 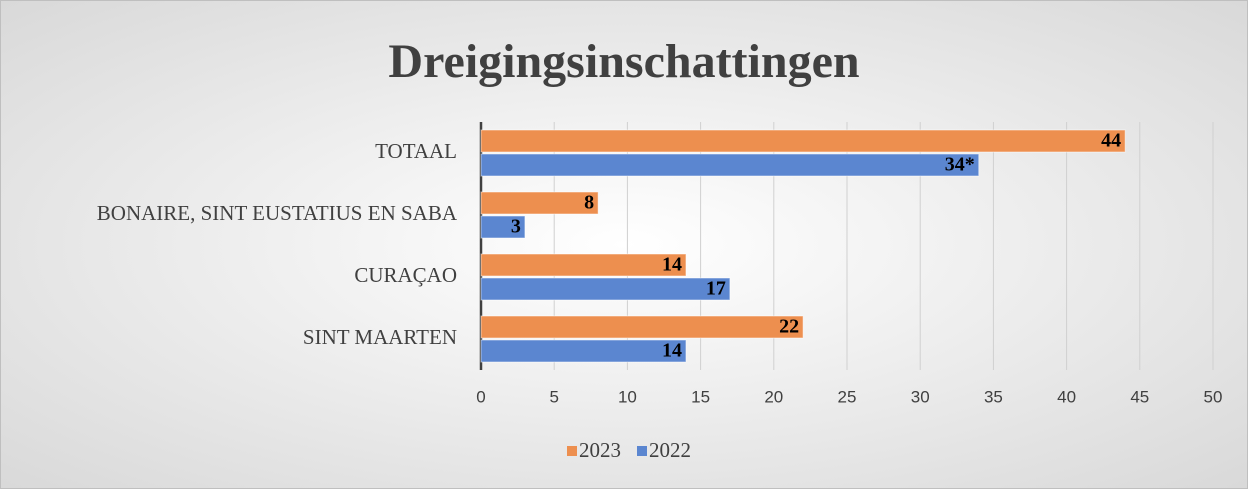 I want to click on x-tick-label: 45, so click(x=1139, y=396).